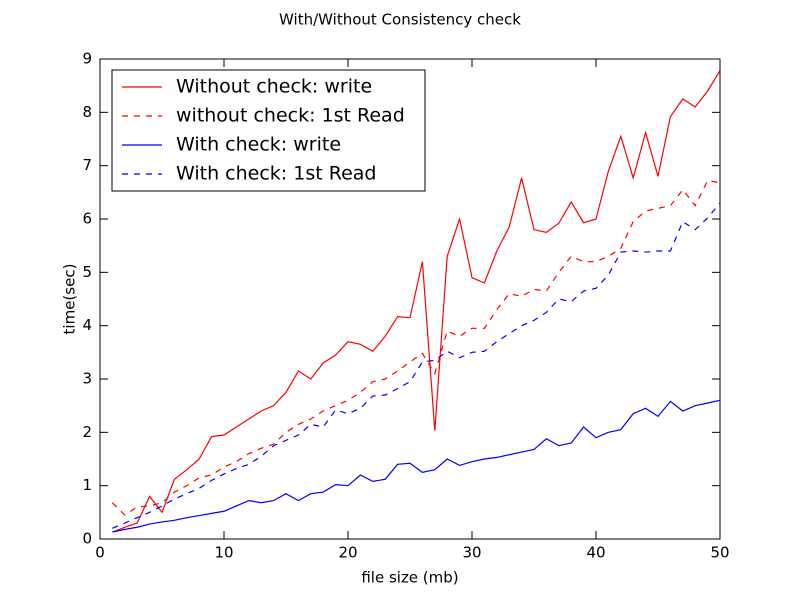 This screenshot has width=800, height=600. What do you see at coordinates (87, 539) in the screenshot?
I see `y-tick-label: 0` at bounding box center [87, 539].